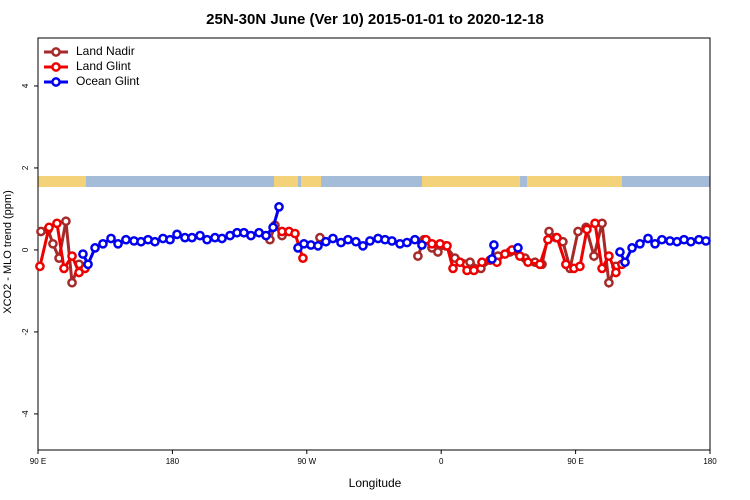  I want to click on legend-label: Land Glint, so click(103, 66).